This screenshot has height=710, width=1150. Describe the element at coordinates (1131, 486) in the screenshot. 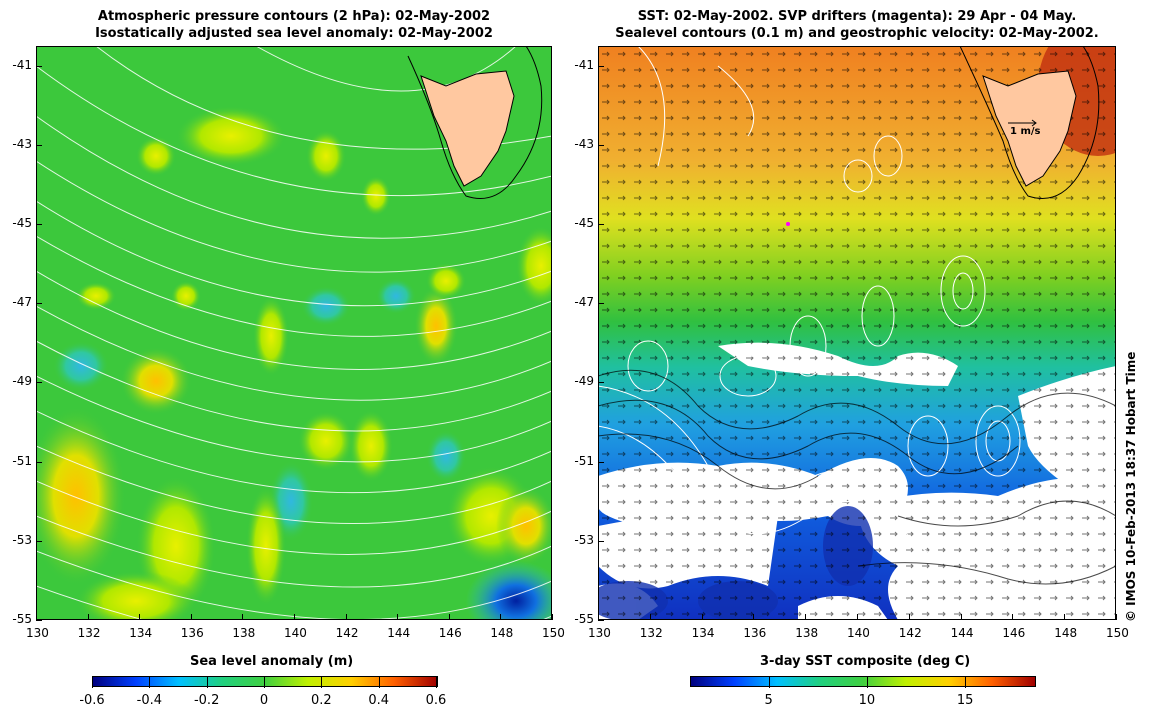

I see `imos-credit: © IMOS 10-Feb-2013 18:37 Hobart Time` at that location.